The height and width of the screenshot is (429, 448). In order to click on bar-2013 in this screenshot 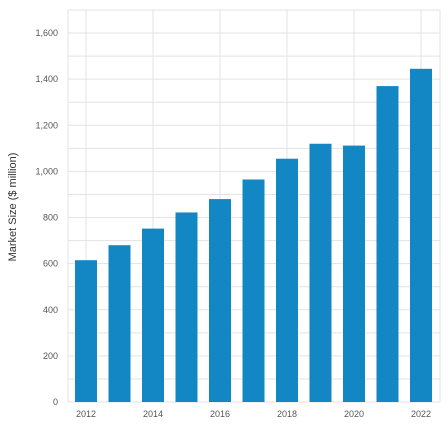, I will do `click(119, 323)`.